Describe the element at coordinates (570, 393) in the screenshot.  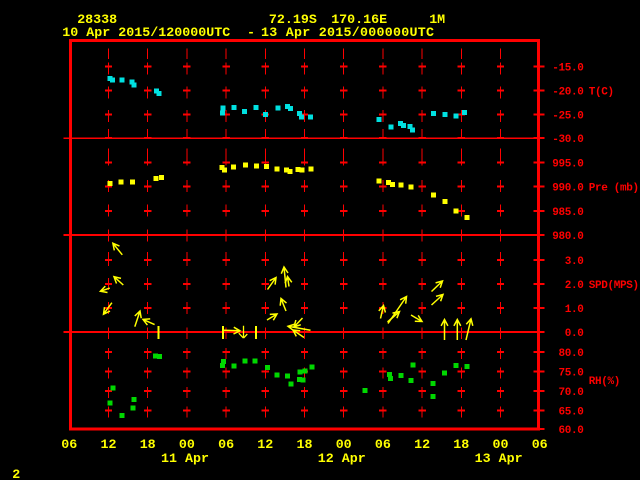
I see `svg-text: 70.0` at that location.